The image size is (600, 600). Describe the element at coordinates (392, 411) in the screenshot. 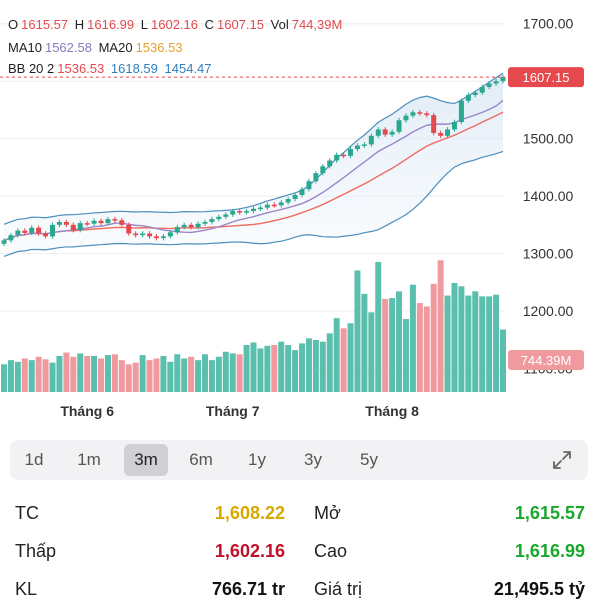

I see `x-tick-label: Tháng 8` at that location.